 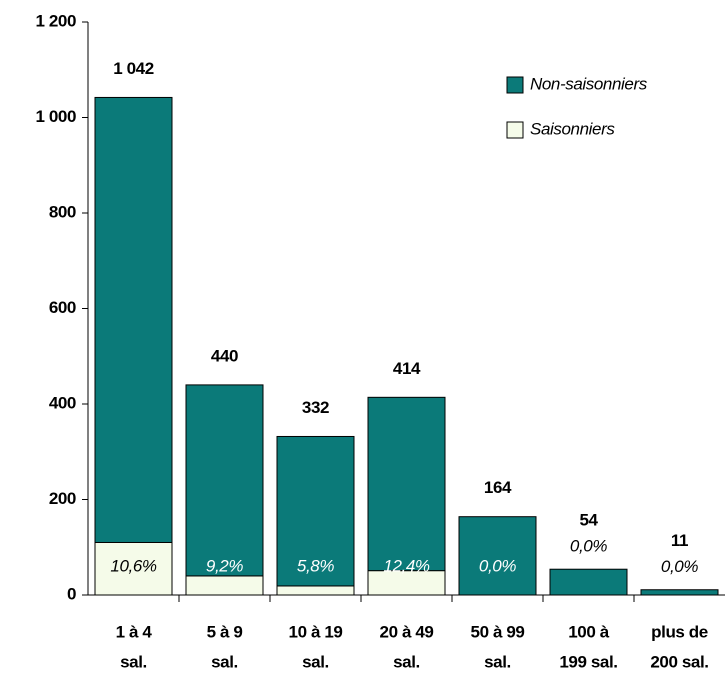 What do you see at coordinates (134, 631) in the screenshot?
I see `x-tick-label: 1 à 4` at bounding box center [134, 631].